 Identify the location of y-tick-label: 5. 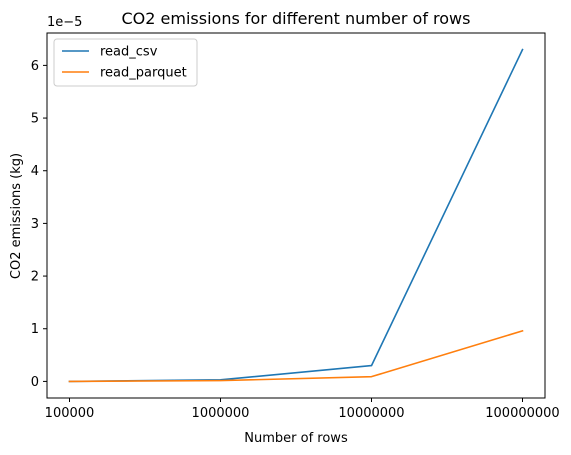
(35, 119).